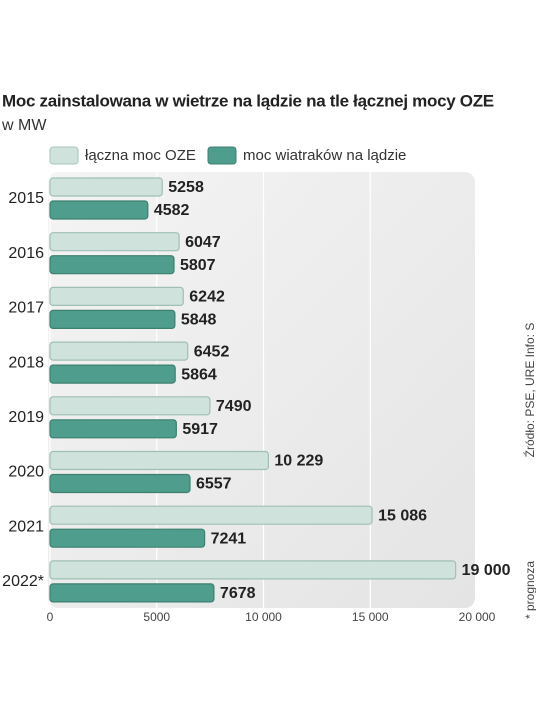 This screenshot has width=536, height=719. I want to click on x-tick-label: 20 000, so click(477, 617).